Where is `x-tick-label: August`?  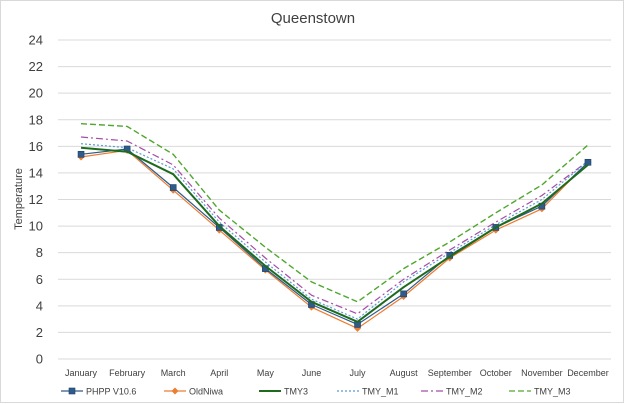
x-tick-label: August is located at coordinates (404, 373).